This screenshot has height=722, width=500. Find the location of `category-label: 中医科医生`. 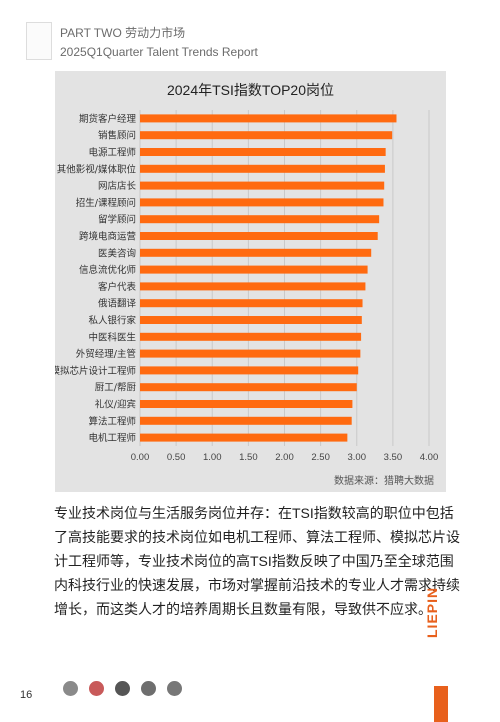

category-label: 中医科医生 is located at coordinates (112, 337).